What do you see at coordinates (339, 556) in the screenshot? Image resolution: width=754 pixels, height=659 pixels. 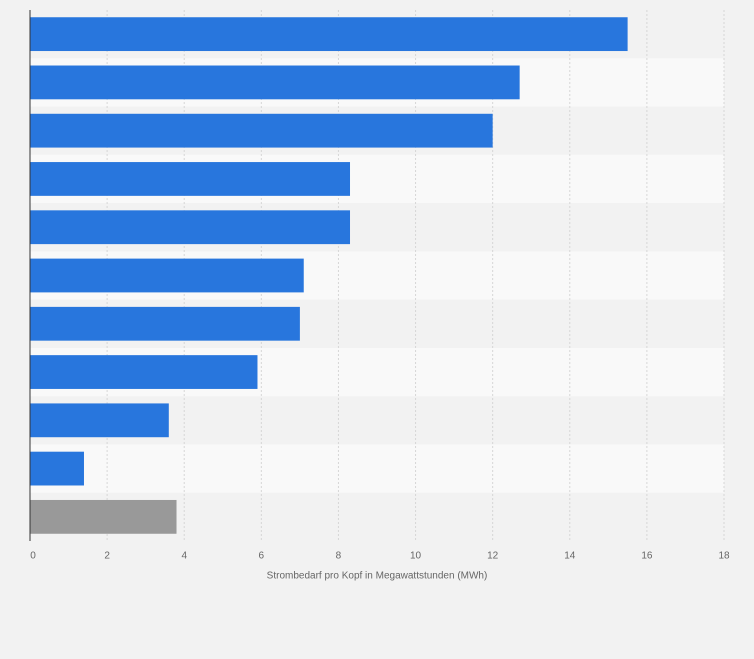 I see `x-tick-label: 8` at bounding box center [339, 556].